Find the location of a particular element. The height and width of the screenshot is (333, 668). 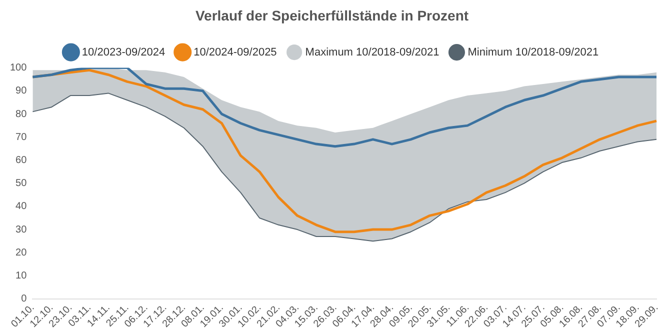

y-tick-label: 80 is located at coordinates (22, 114).